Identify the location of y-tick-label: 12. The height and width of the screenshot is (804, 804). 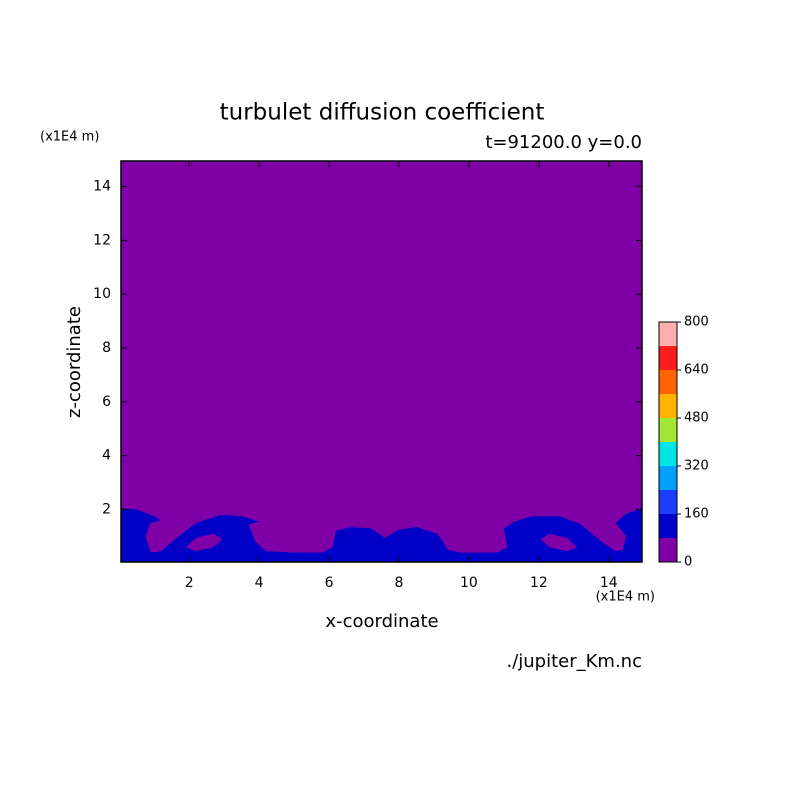
(102, 240).